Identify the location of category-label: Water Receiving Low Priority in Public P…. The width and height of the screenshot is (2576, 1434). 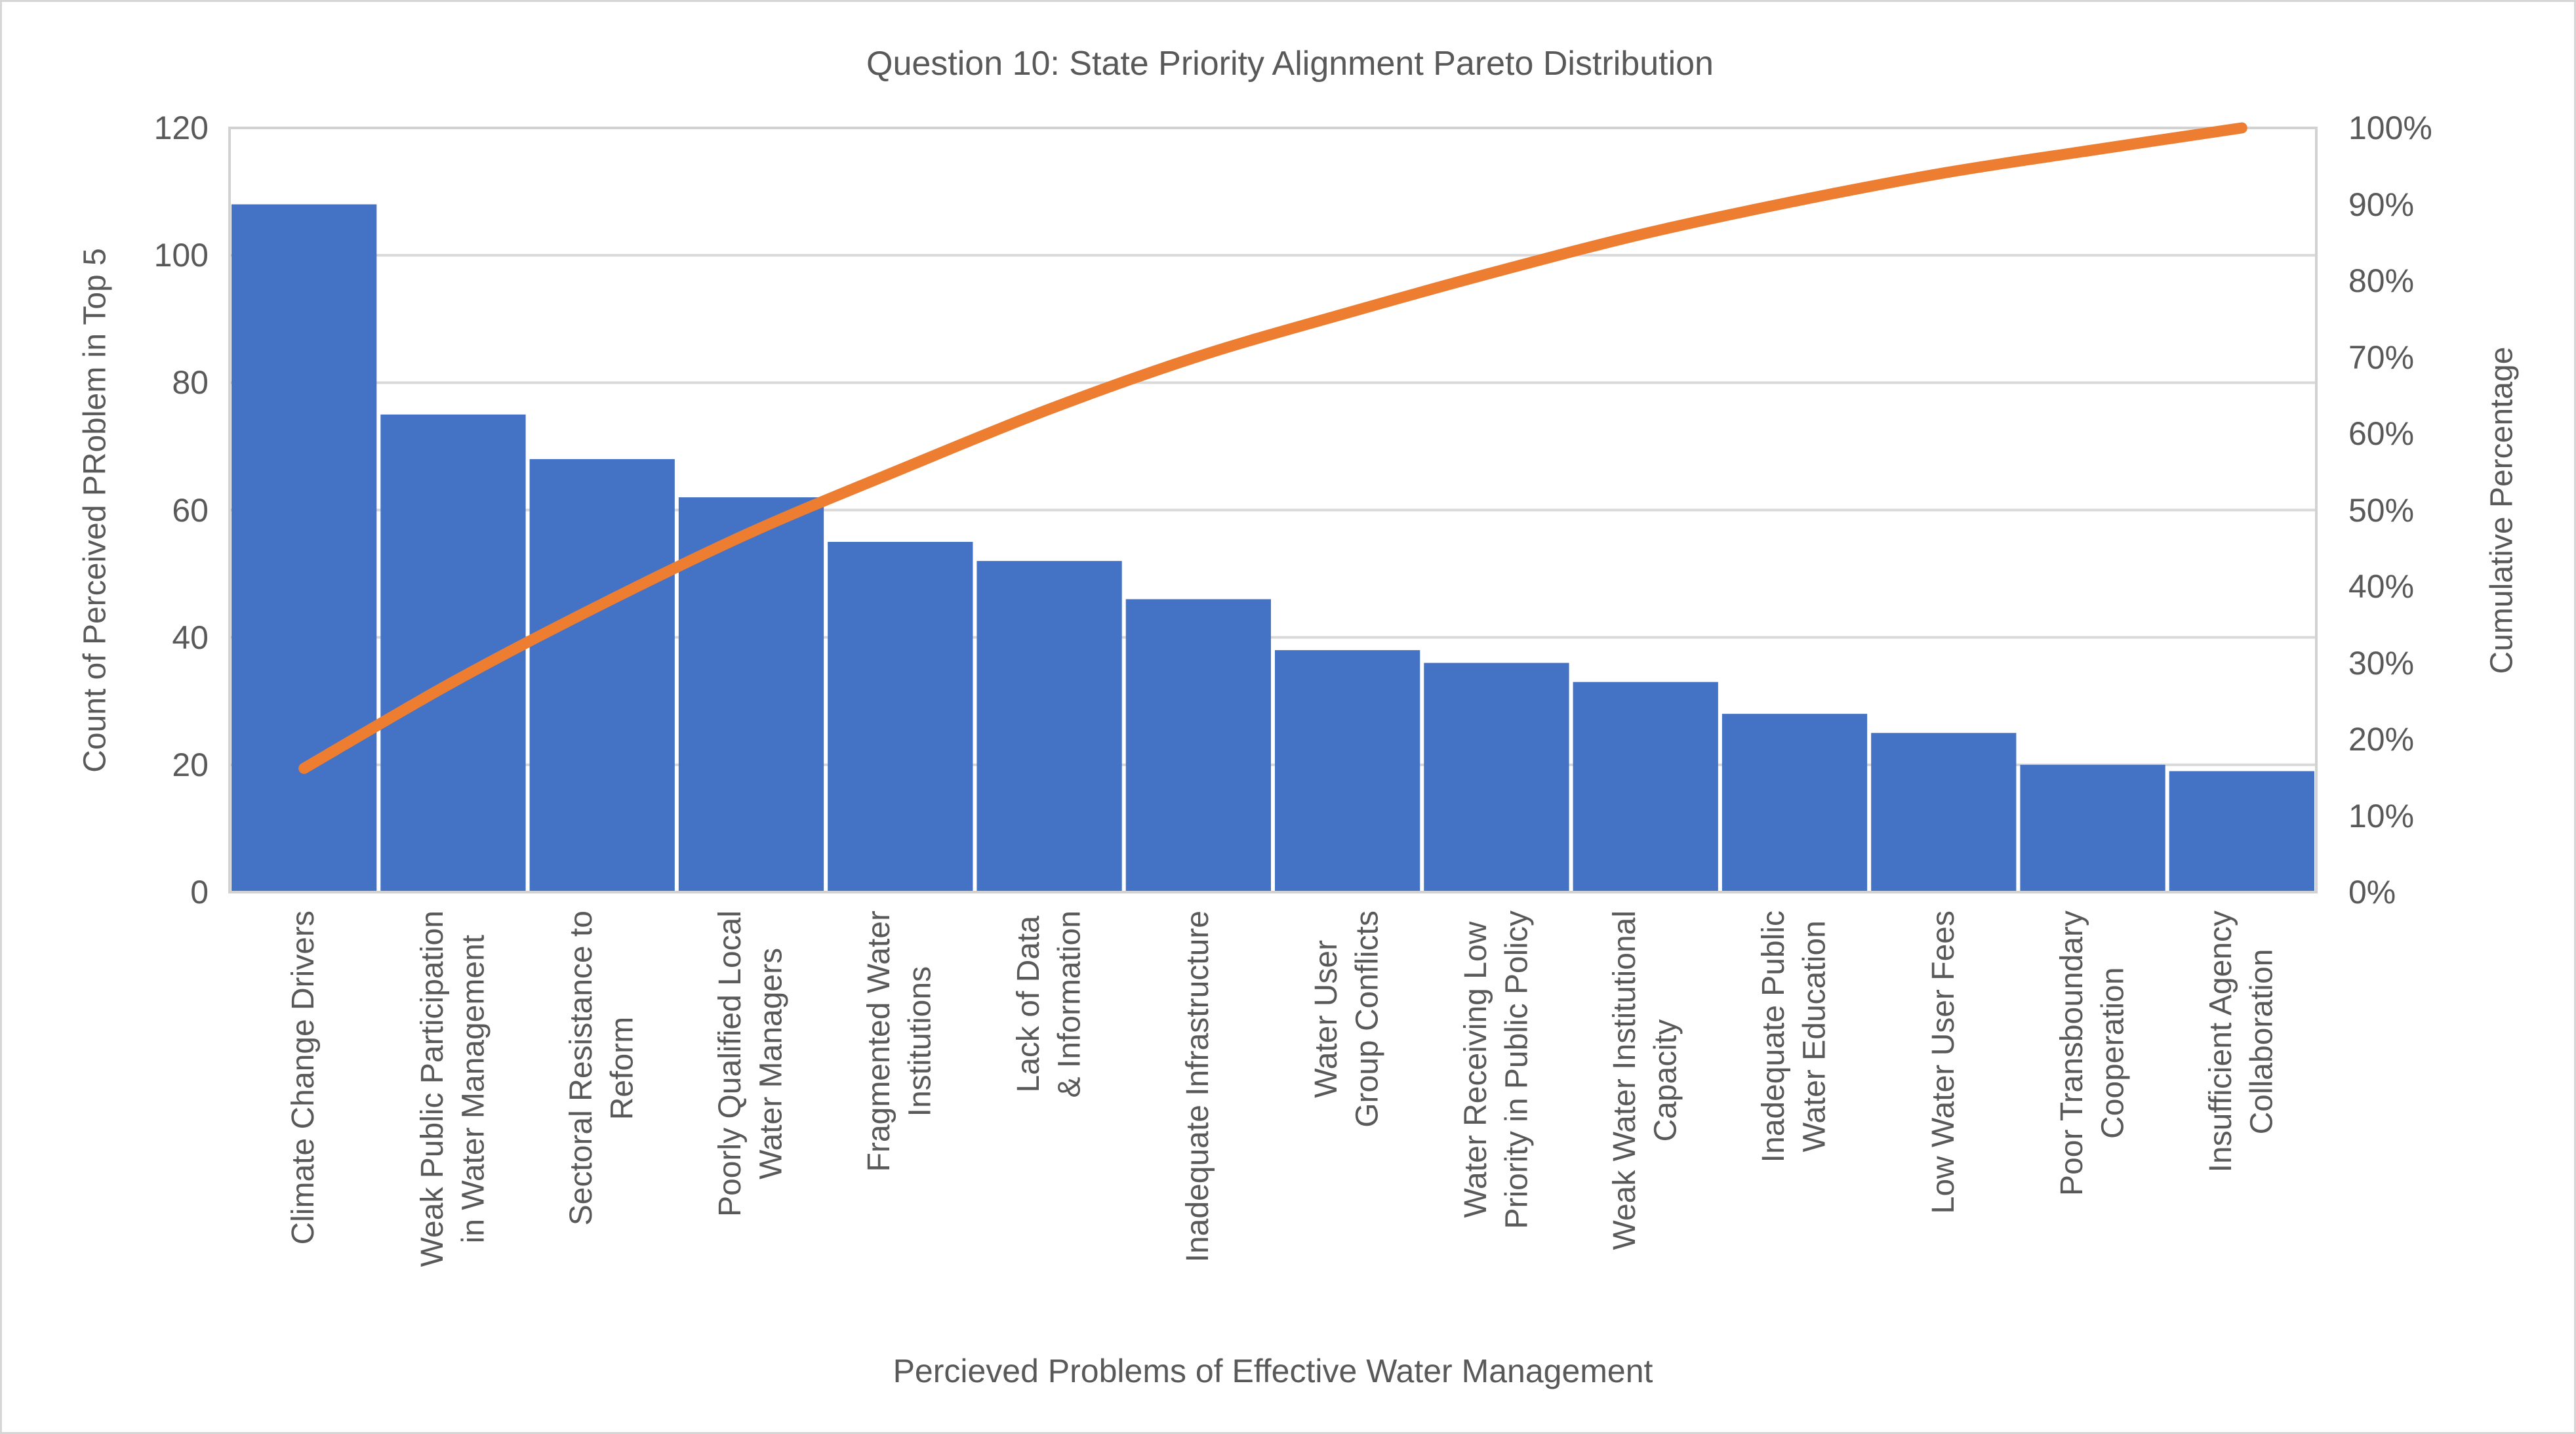
(1496, 1070).